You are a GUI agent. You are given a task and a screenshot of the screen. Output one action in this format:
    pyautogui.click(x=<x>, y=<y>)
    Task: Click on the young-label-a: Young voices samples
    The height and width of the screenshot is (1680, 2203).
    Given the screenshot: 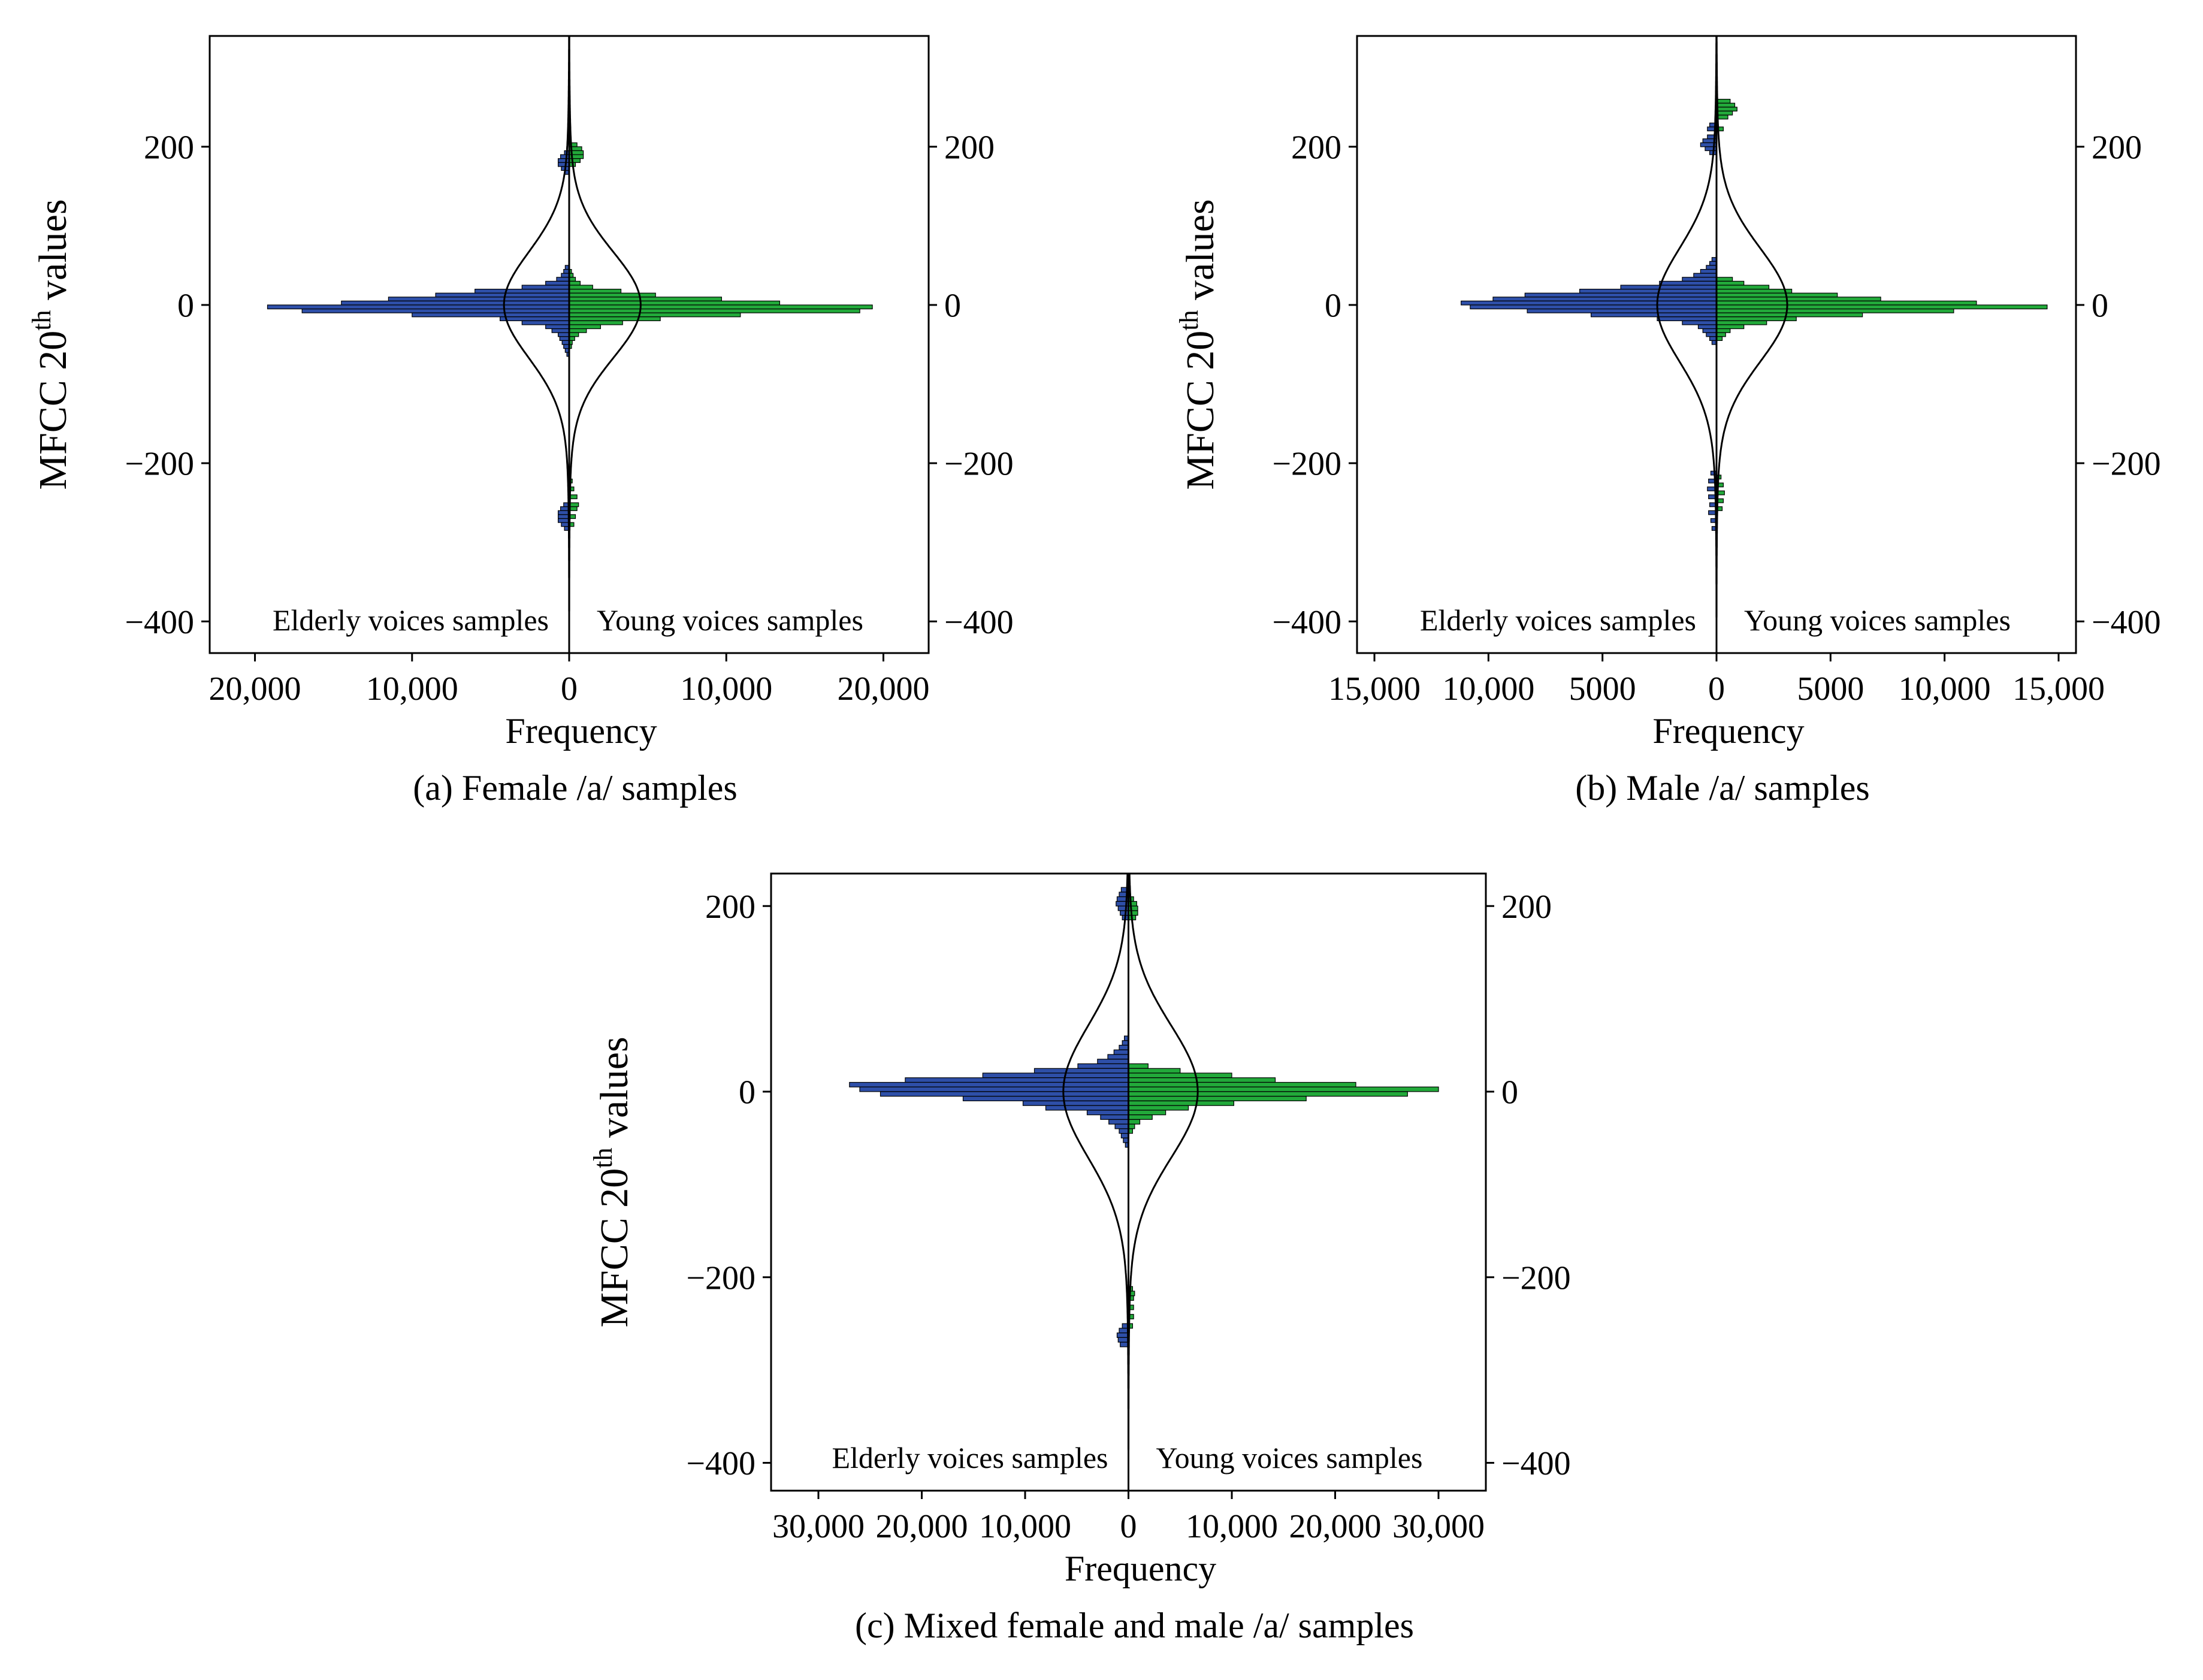 What is the action you would take?
    pyautogui.click(x=730, y=620)
    